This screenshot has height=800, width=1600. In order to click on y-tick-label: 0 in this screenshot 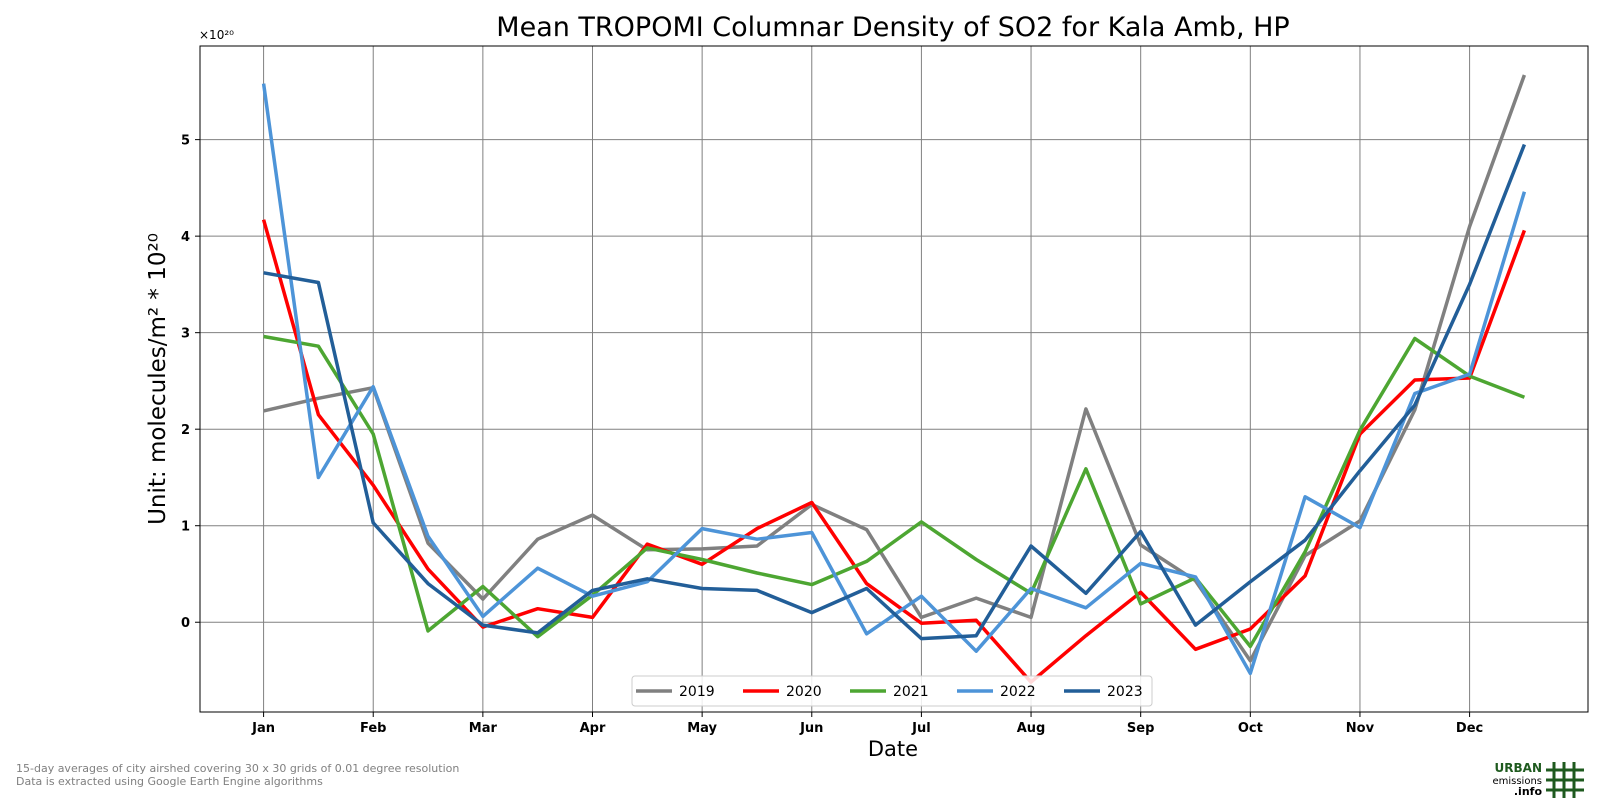, I will do `click(185, 623)`.